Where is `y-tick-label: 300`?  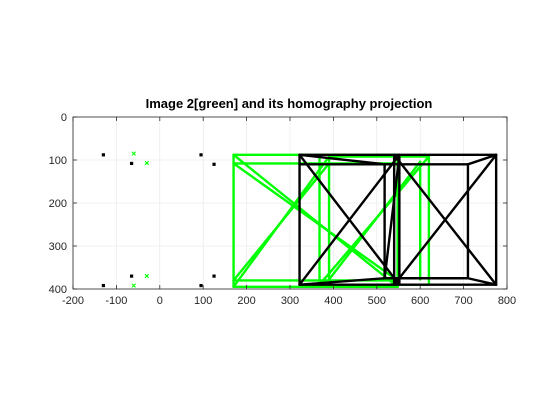
y-tick-label: 300 is located at coordinates (58, 247).